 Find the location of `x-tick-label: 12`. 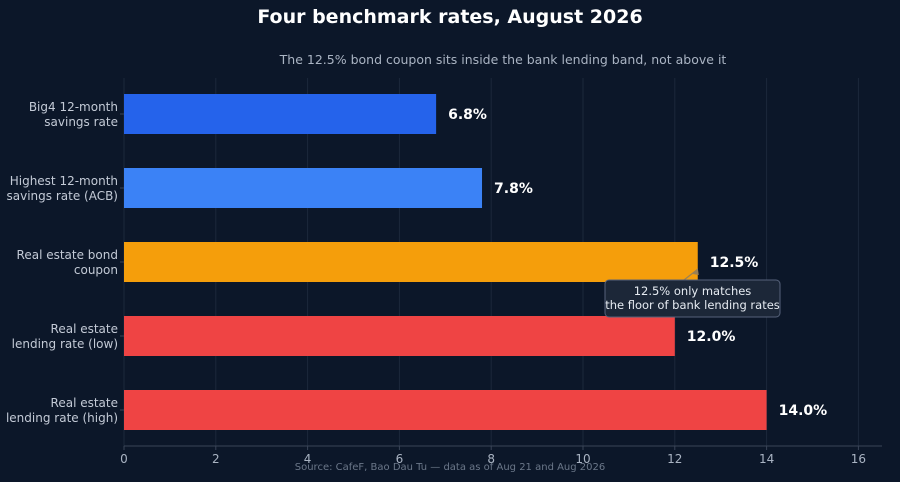

x-tick-label: 12 is located at coordinates (674, 459).